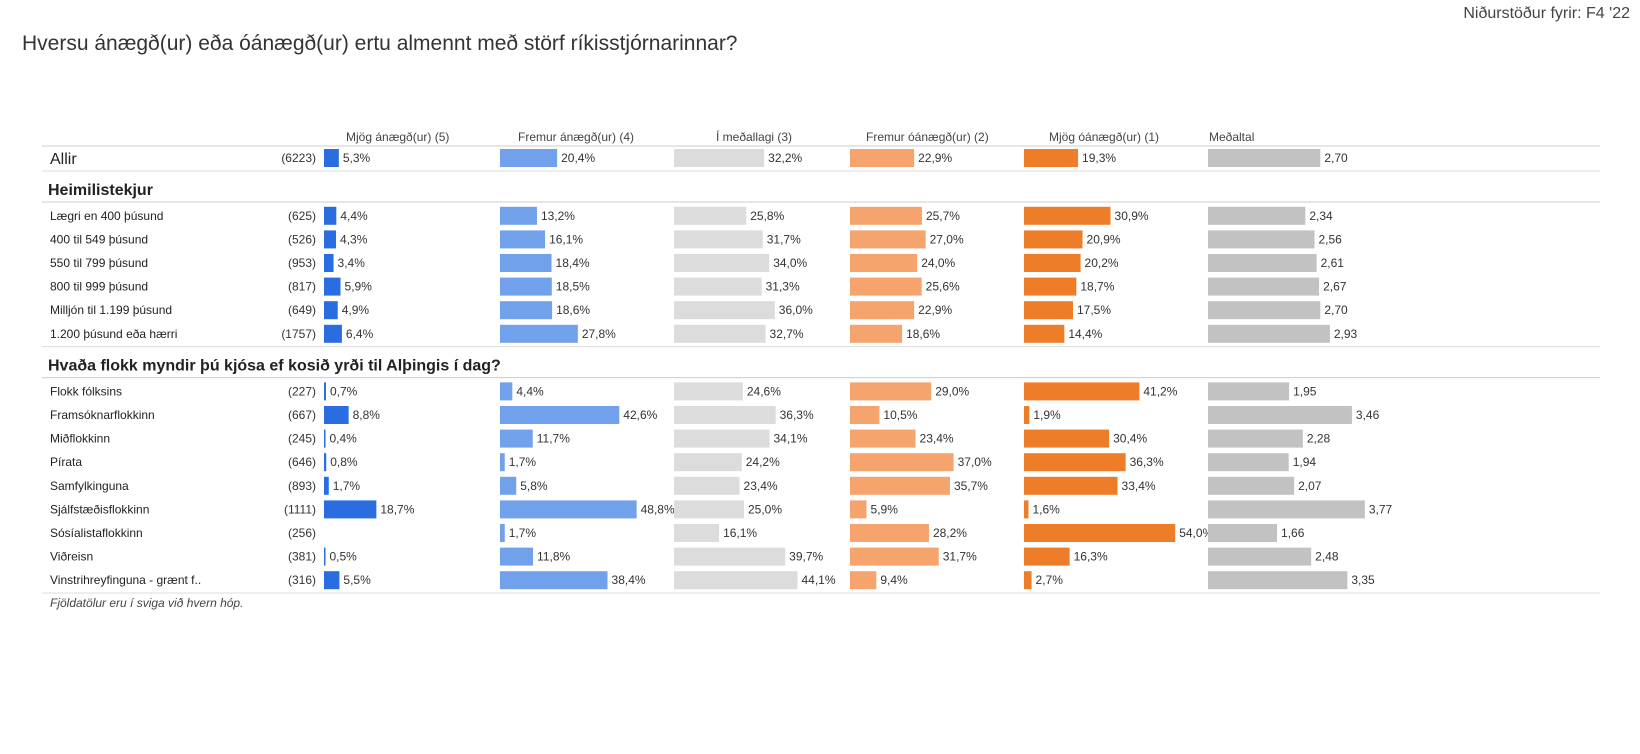 This screenshot has height=754, width=1640. I want to click on bar-value-label: 25,6%, so click(943, 287).